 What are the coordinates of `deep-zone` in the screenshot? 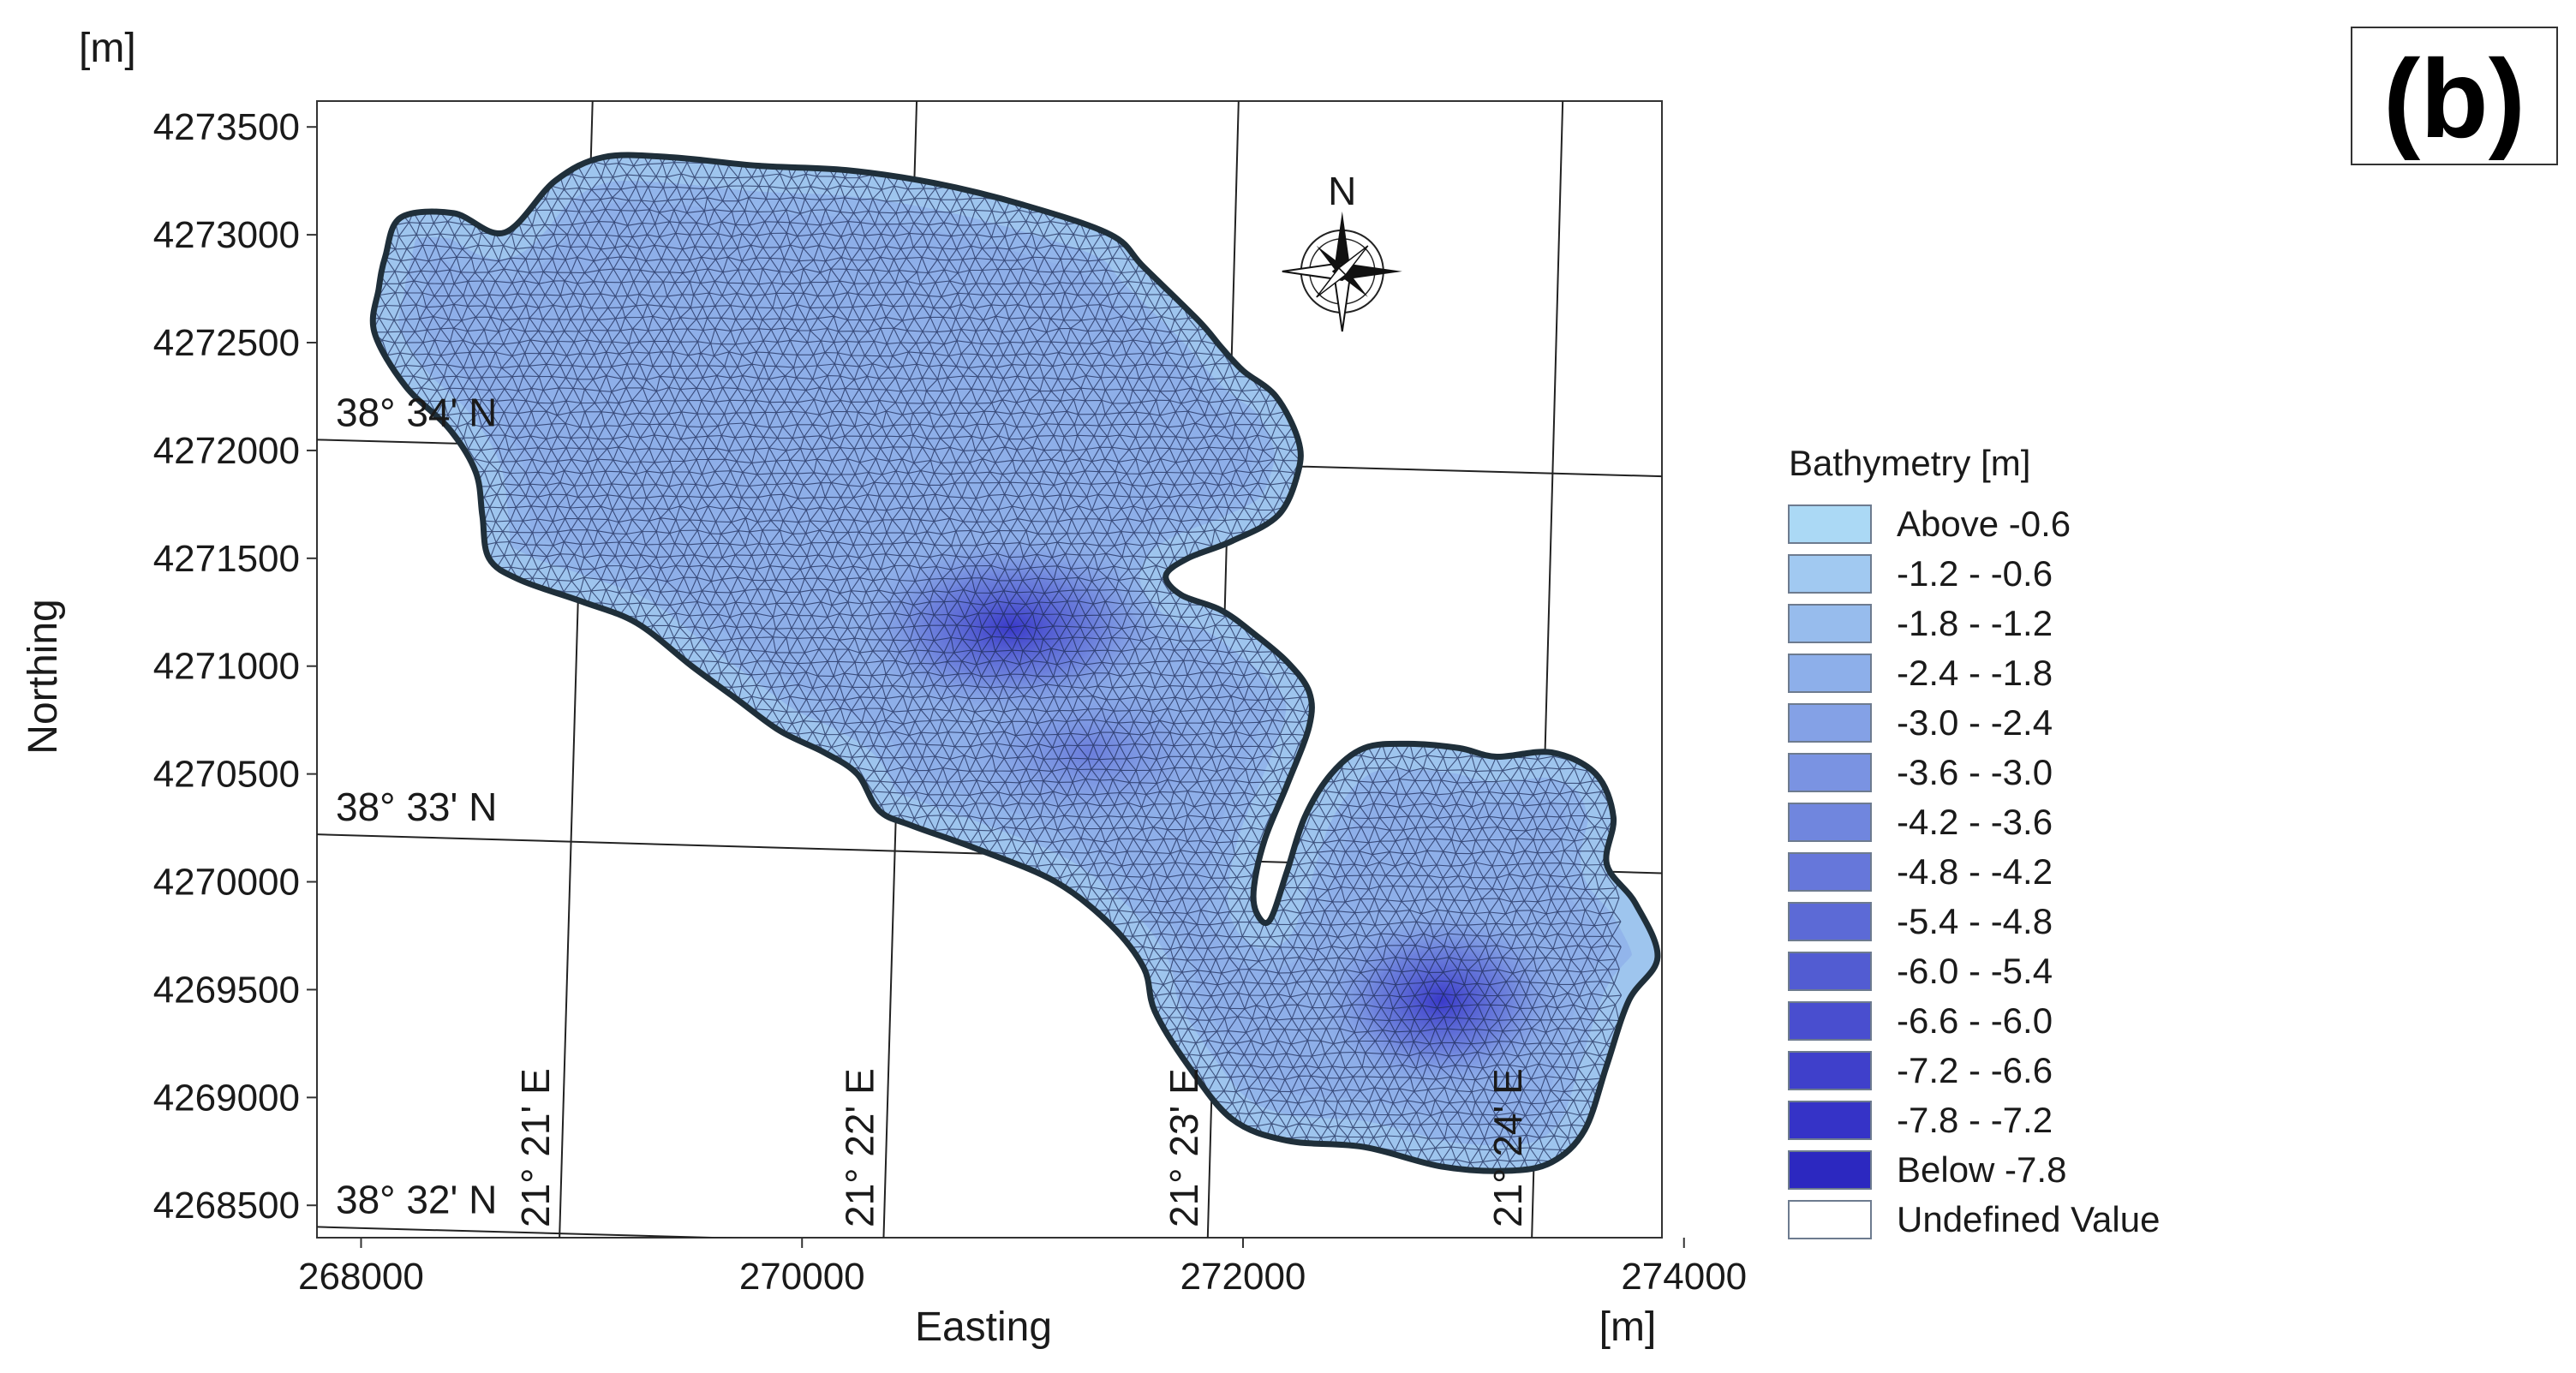 It's located at (1088, 752).